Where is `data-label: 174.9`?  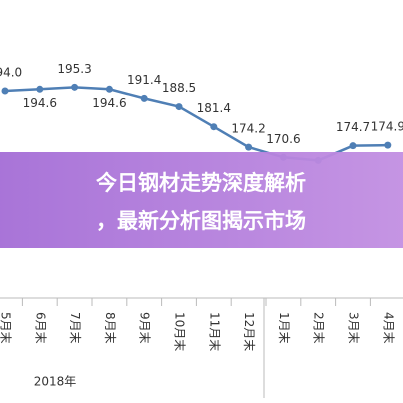 data-label: 174.9 is located at coordinates (387, 127).